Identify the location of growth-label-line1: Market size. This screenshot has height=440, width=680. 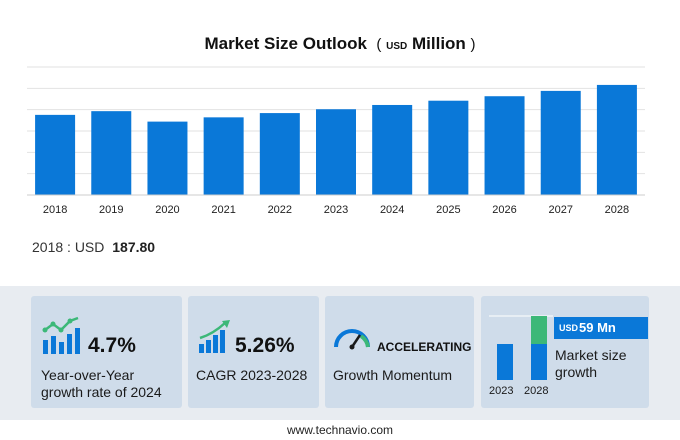
(591, 355).